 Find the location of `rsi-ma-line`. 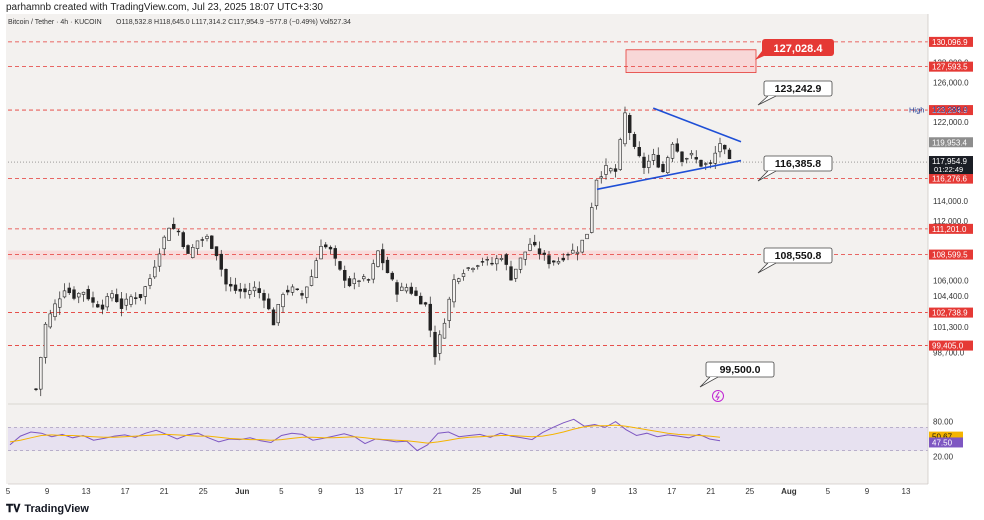

rsi-ma-line is located at coordinates (365, 434).